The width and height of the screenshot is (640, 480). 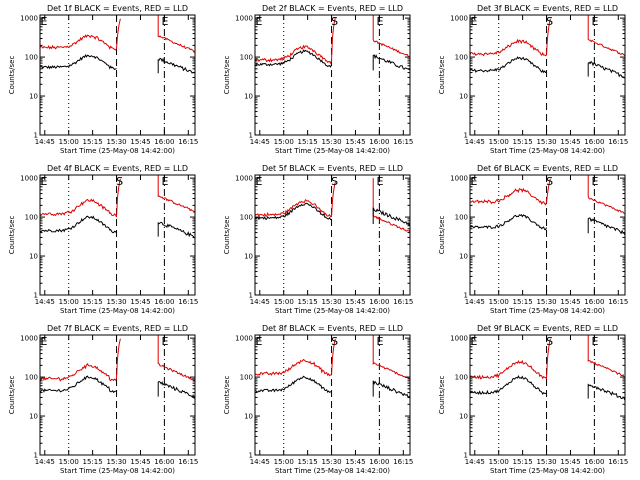 What do you see at coordinates (334, 21) in the screenshot?
I see `segment-marker: S` at bounding box center [334, 21].